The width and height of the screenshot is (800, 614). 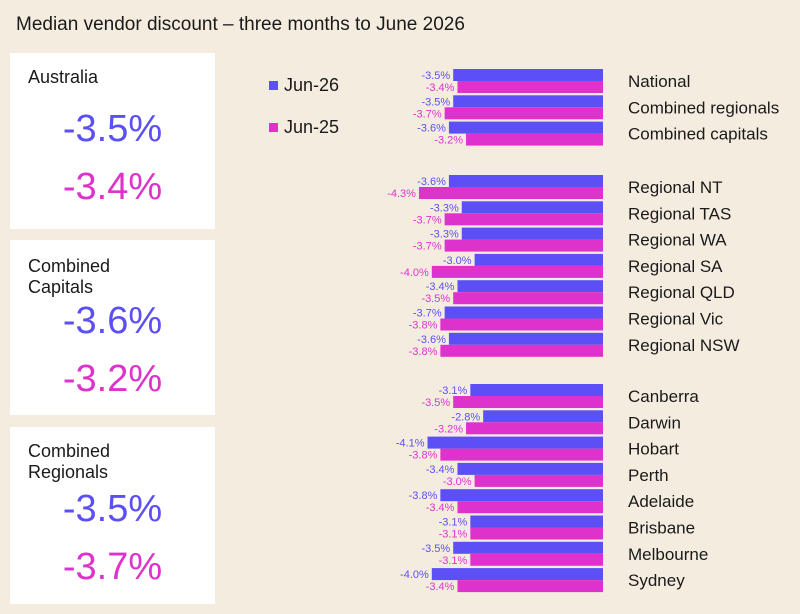 What do you see at coordinates (530, 586) in the screenshot?
I see `bar-jun25-sydney` at bounding box center [530, 586].